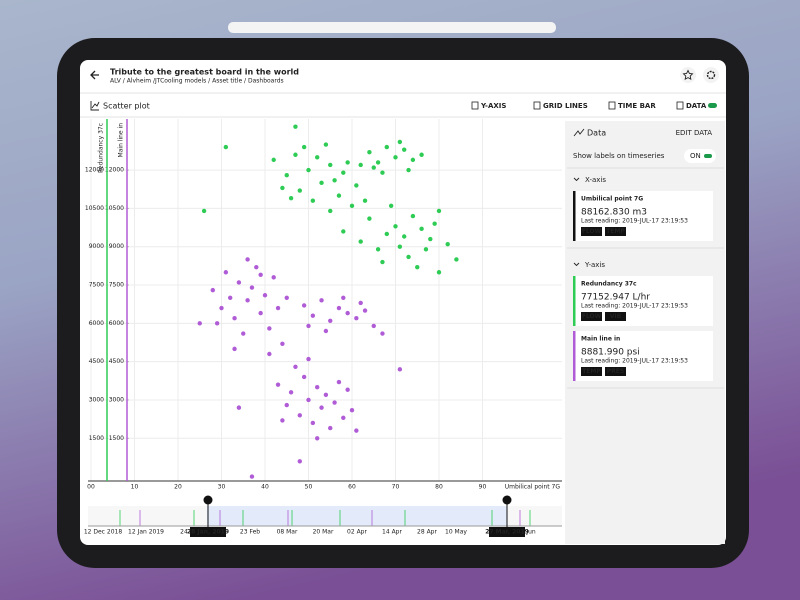  What do you see at coordinates (352, 487) in the screenshot?
I see `x-tick-label: 60` at bounding box center [352, 487].